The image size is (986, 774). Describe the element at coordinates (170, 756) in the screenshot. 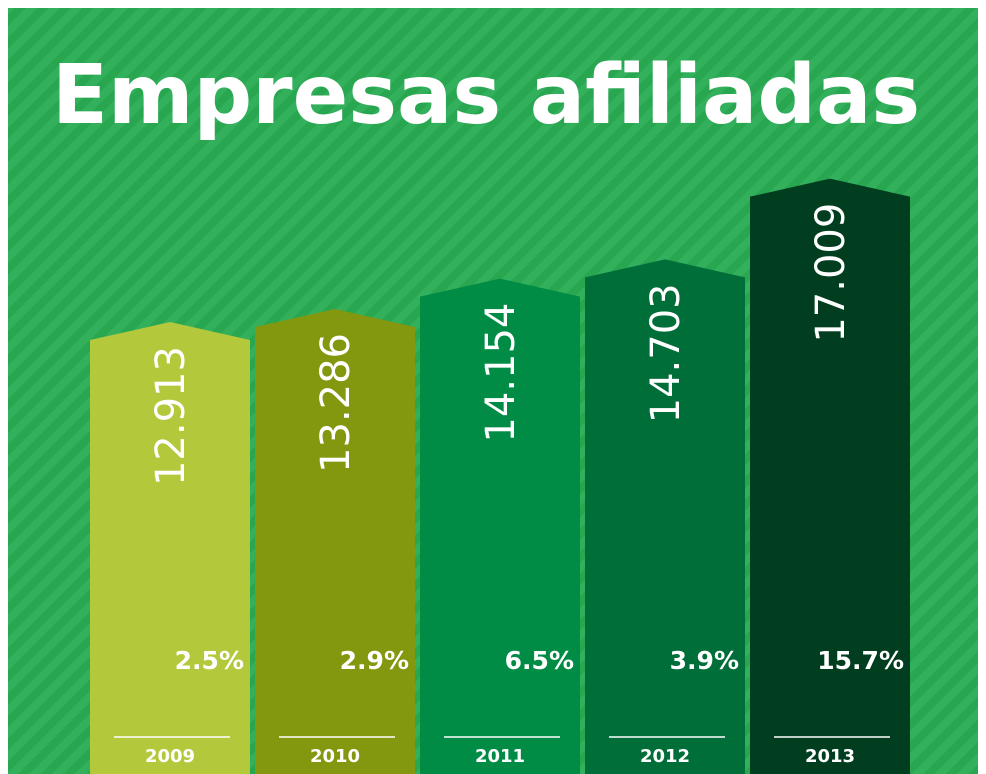

I see `x-tick-label: 2009` at that location.